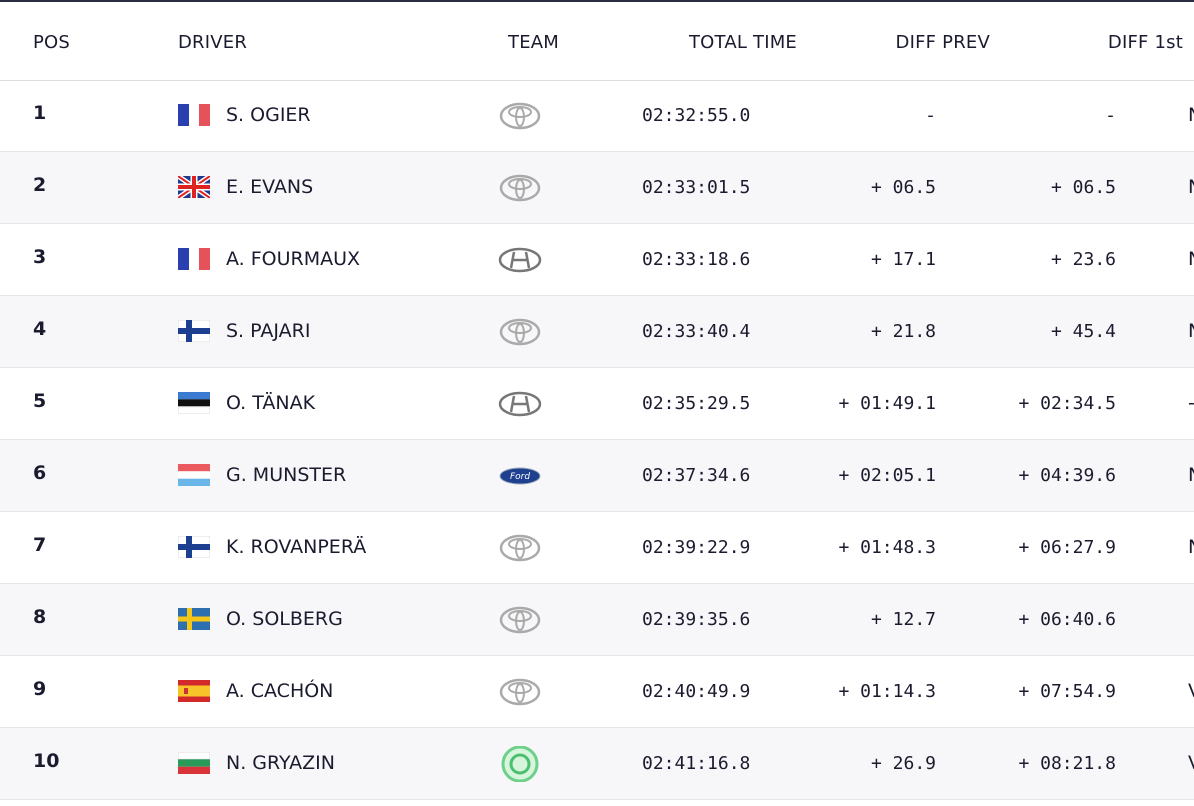 This screenshot has height=806, width=1194. What do you see at coordinates (696, 259) in the screenshot?
I see `total-time: 02:33:18.6` at bounding box center [696, 259].